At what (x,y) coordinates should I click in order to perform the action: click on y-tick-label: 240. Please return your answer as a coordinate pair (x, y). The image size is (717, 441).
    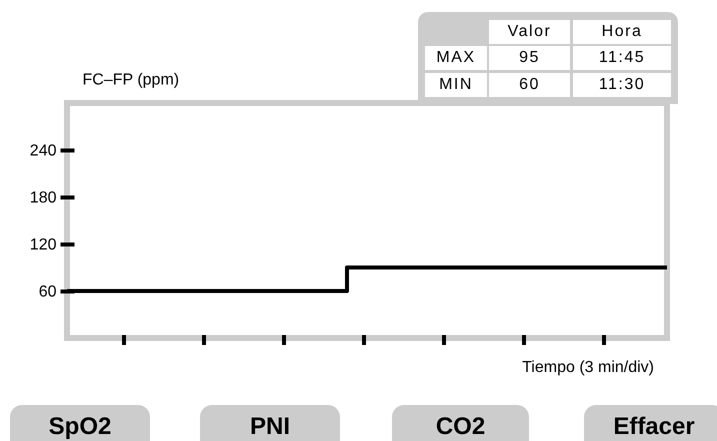
    Looking at the image, I should click on (43, 151).